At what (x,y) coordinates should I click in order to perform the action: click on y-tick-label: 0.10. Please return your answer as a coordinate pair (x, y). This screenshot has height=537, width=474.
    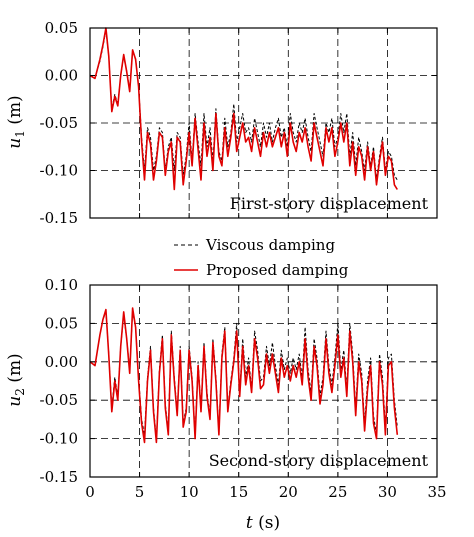
    Looking at the image, I should click on (61, 285).